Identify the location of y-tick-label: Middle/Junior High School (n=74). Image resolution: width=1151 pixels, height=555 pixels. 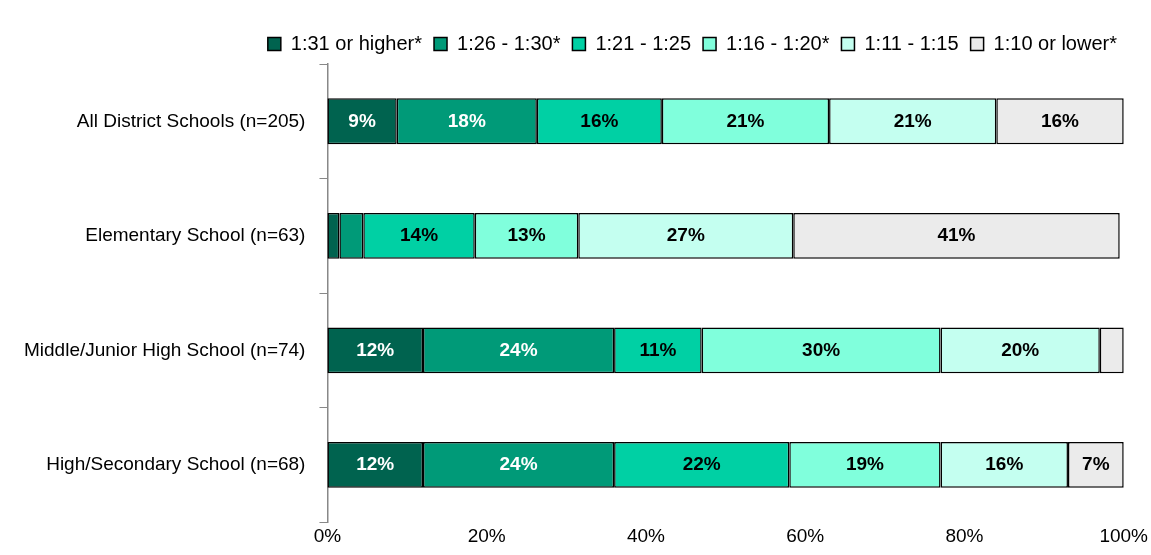
(164, 349).